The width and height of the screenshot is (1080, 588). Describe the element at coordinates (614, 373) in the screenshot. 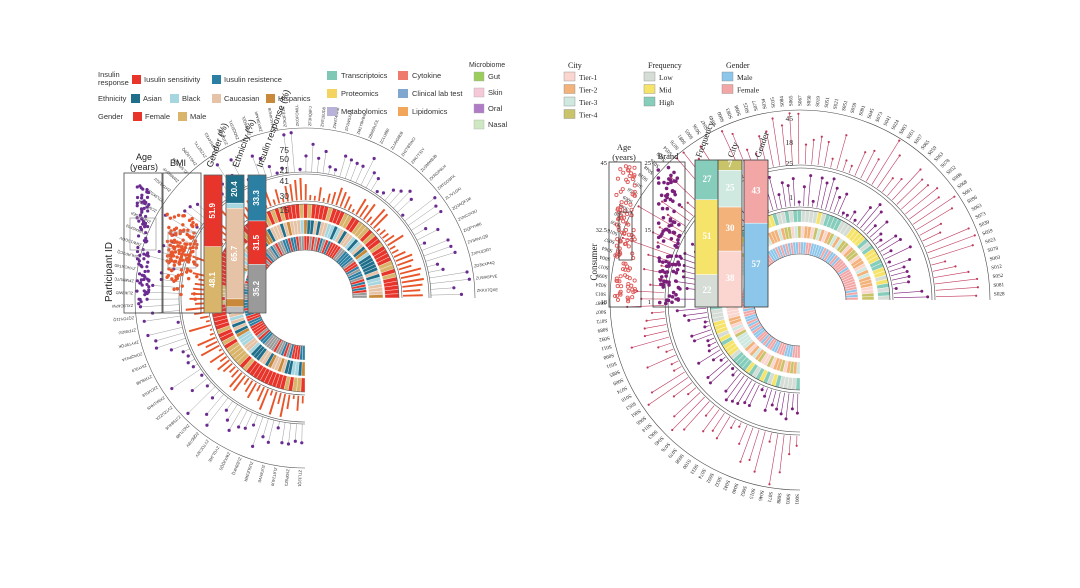

I see `consumer-id: S085` at that location.